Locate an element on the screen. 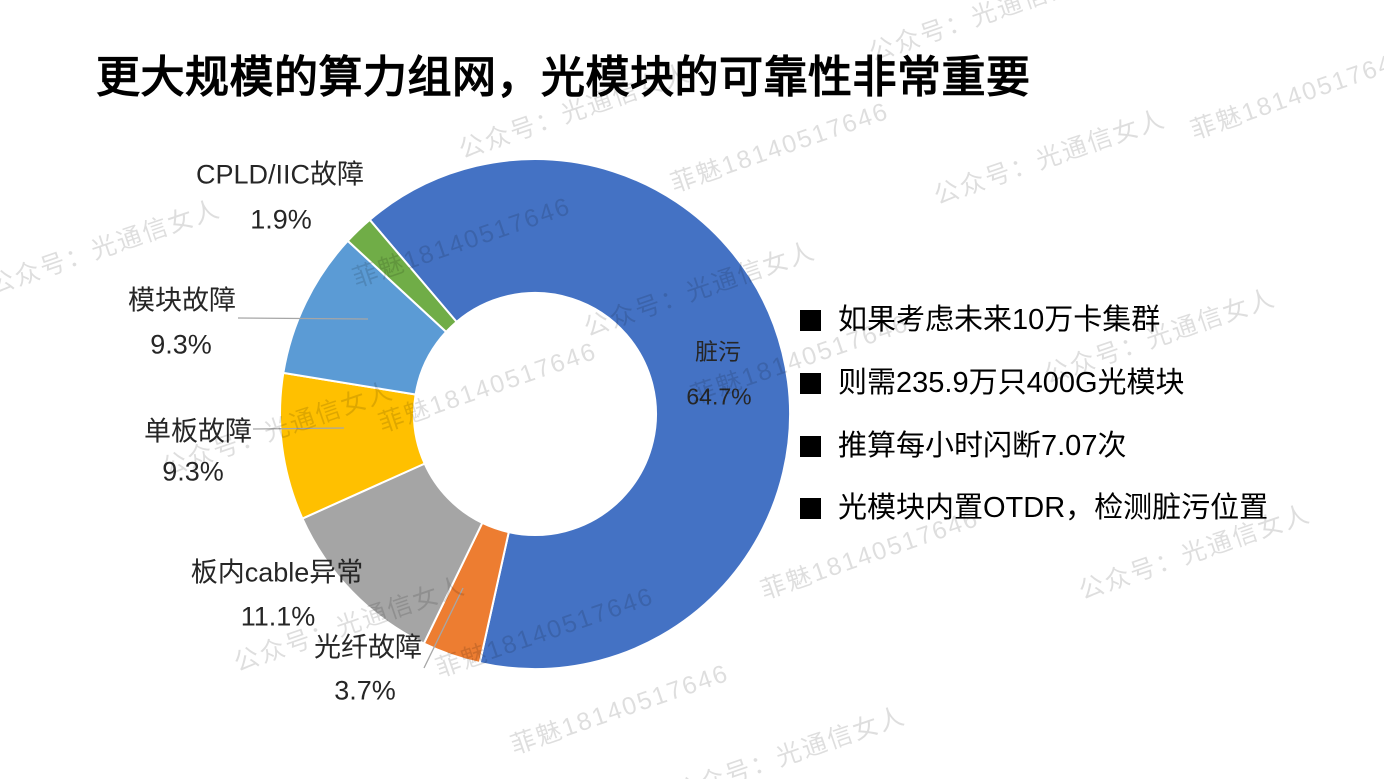 Image resolution: width=1384 pixels, height=779 pixels. bullet-item-3: 光模块内置OTDR，检测脏污位置 is located at coordinates (1034, 508).